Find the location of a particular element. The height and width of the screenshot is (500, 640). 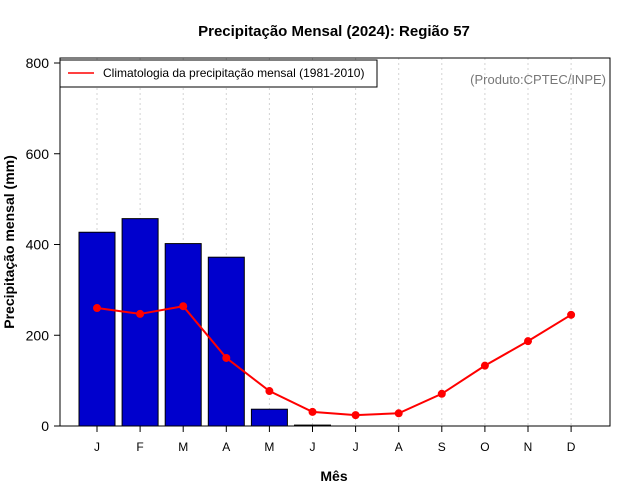

x-axis-label: Mês is located at coordinates (333, 476).